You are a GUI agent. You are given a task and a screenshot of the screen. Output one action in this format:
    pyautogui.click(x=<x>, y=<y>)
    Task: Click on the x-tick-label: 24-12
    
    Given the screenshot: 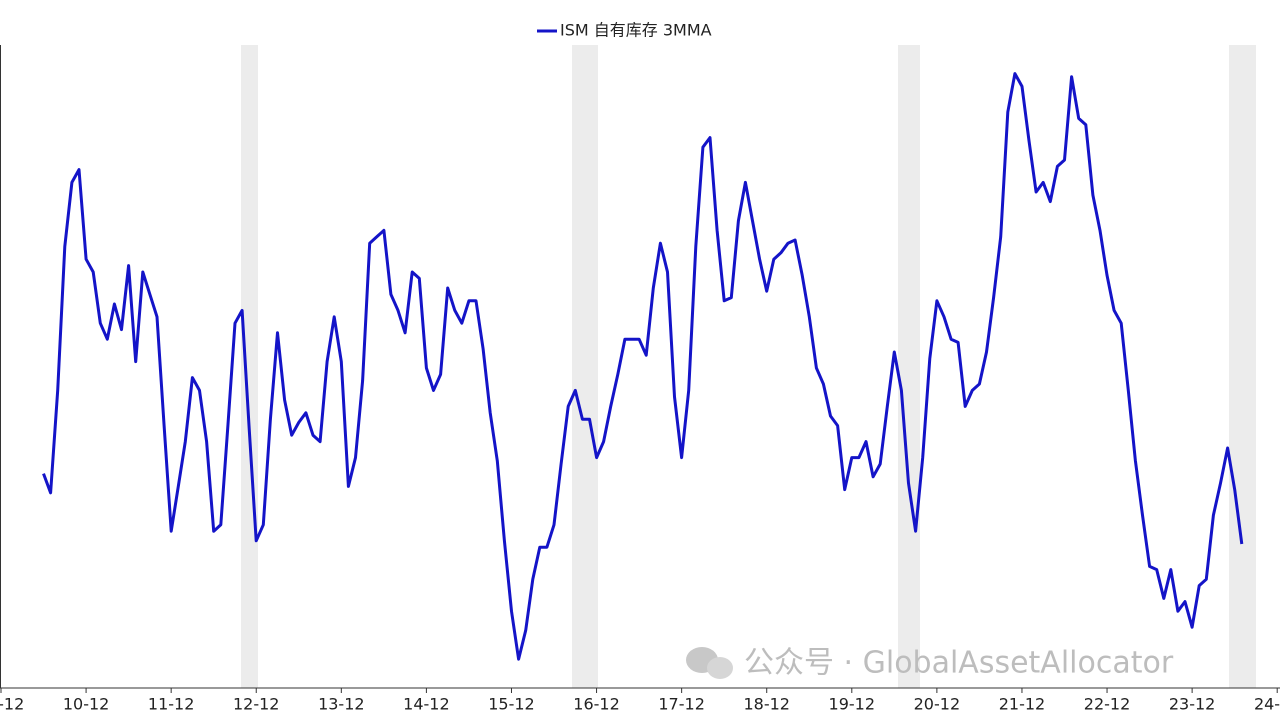 What is the action you would take?
    pyautogui.click(x=1267, y=704)
    